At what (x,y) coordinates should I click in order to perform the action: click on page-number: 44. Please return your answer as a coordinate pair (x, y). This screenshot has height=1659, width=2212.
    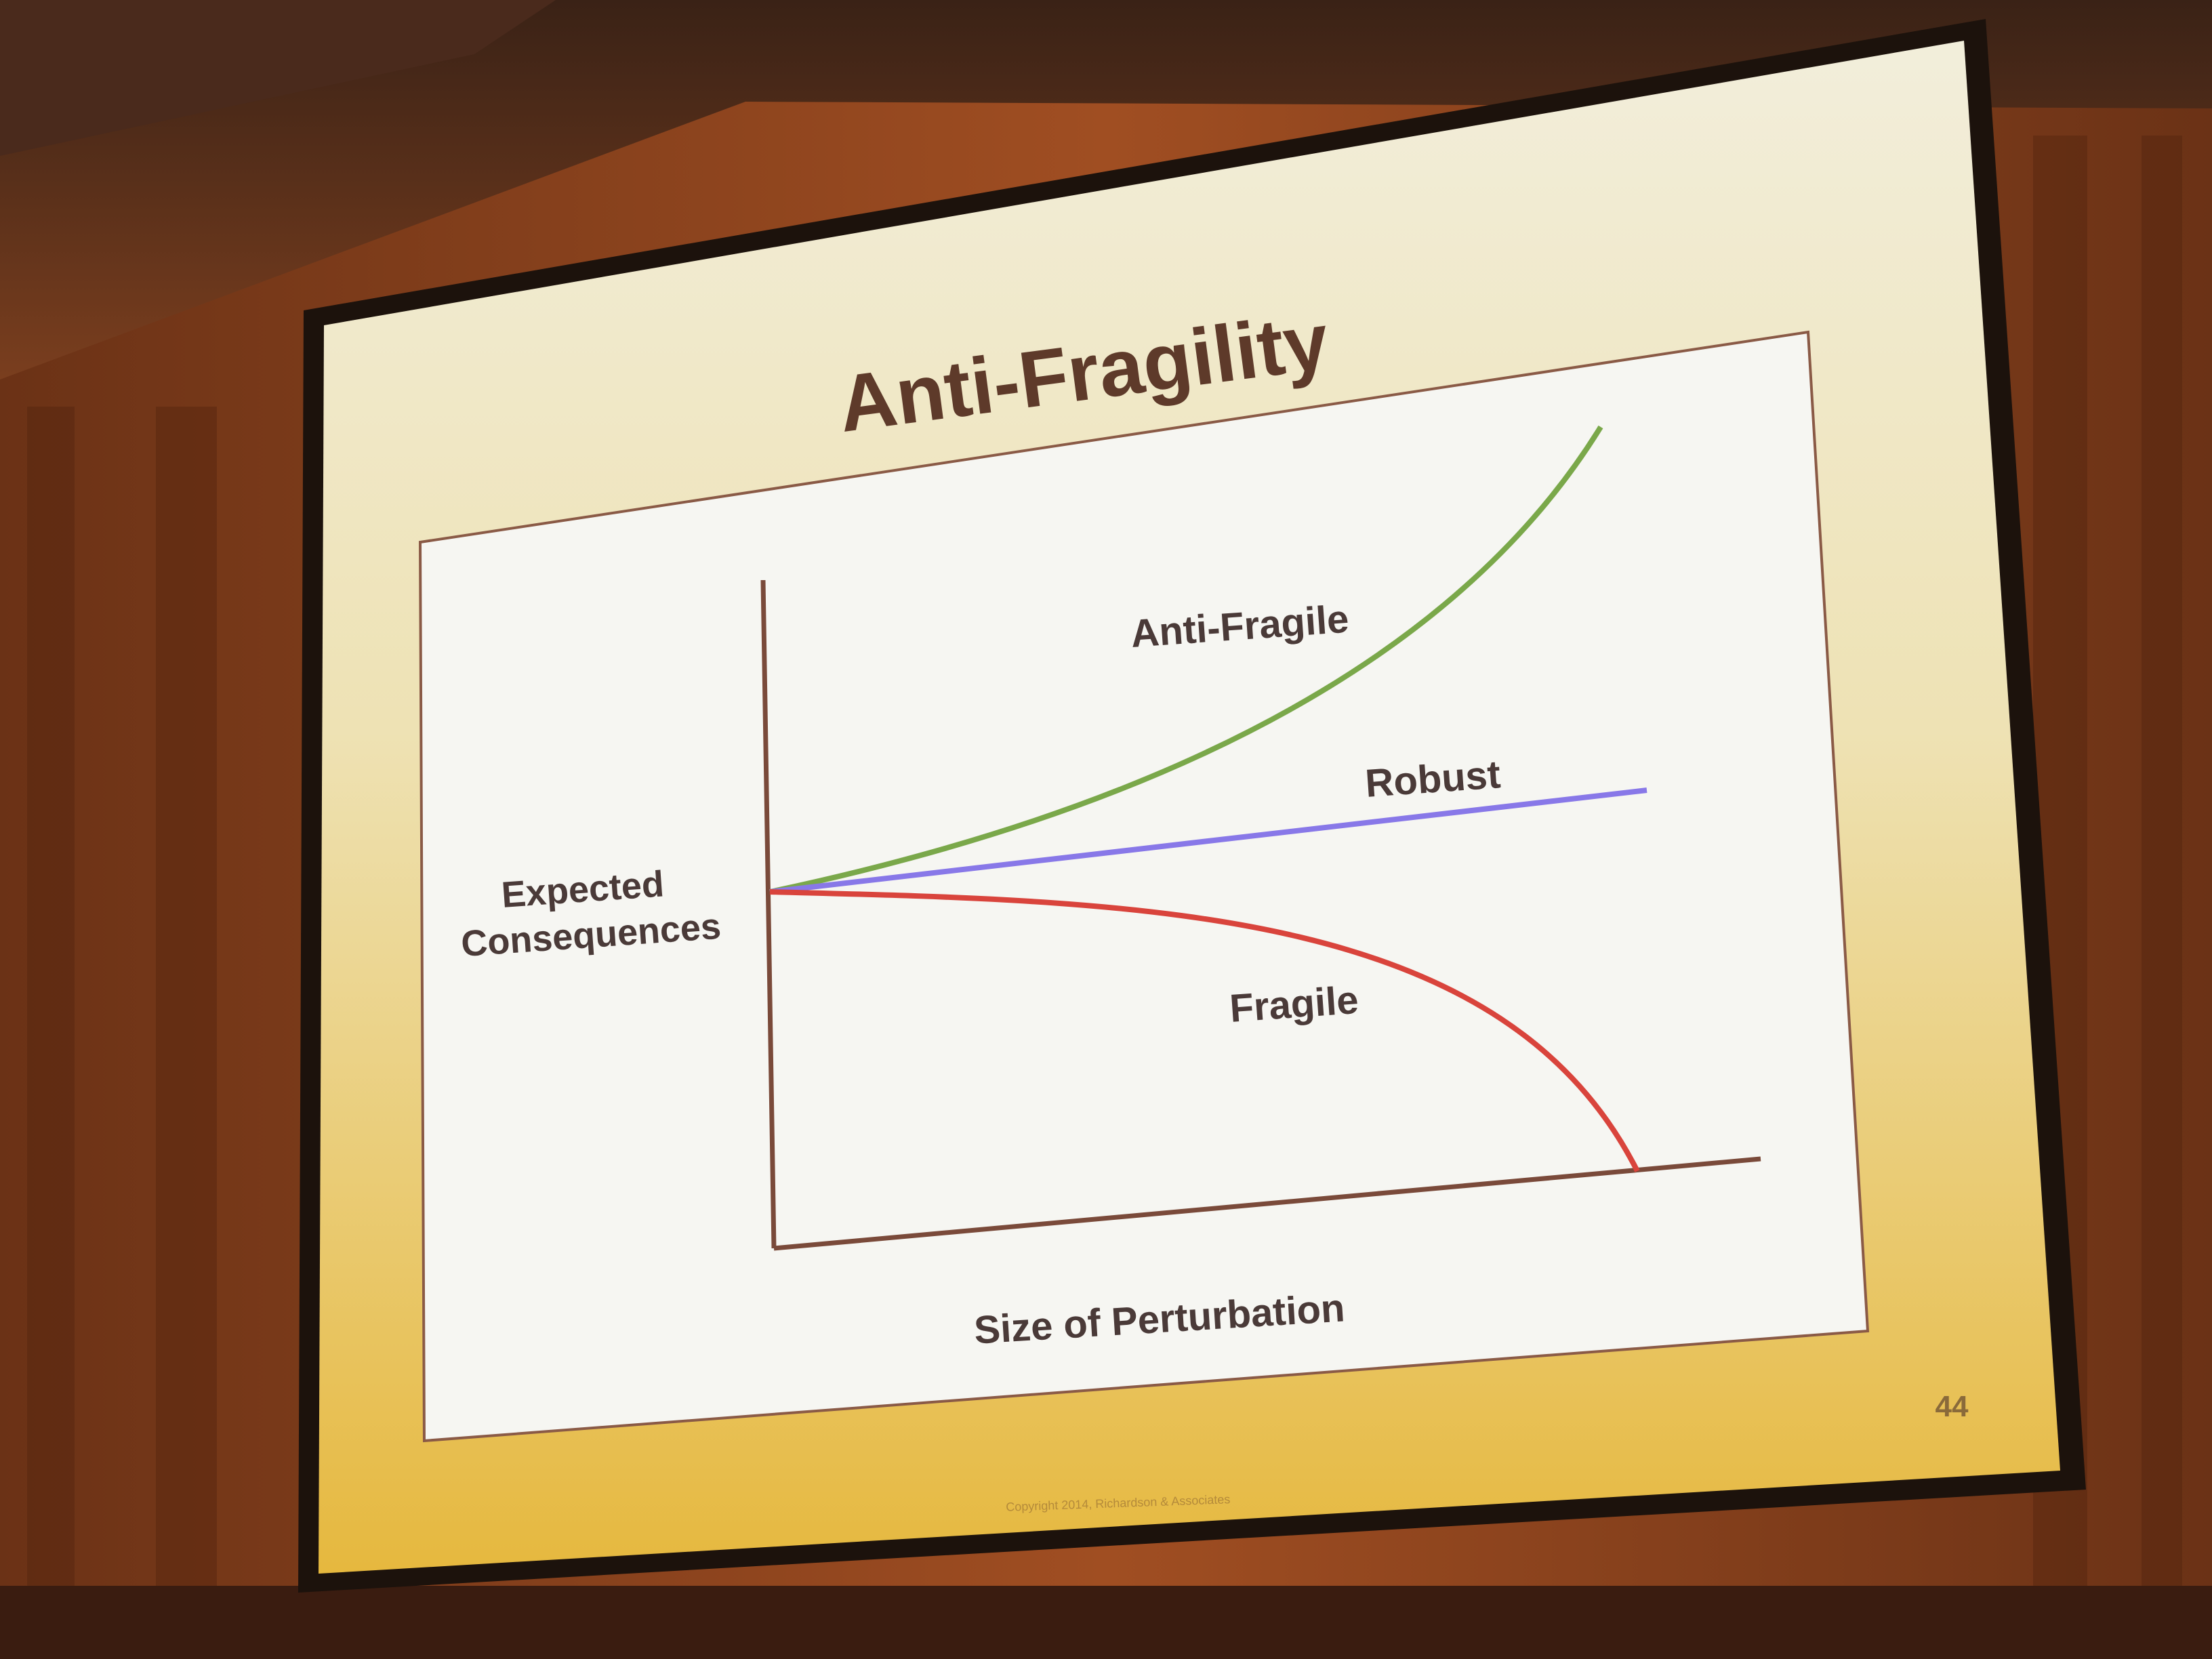
    Looking at the image, I should click on (1952, 1407).